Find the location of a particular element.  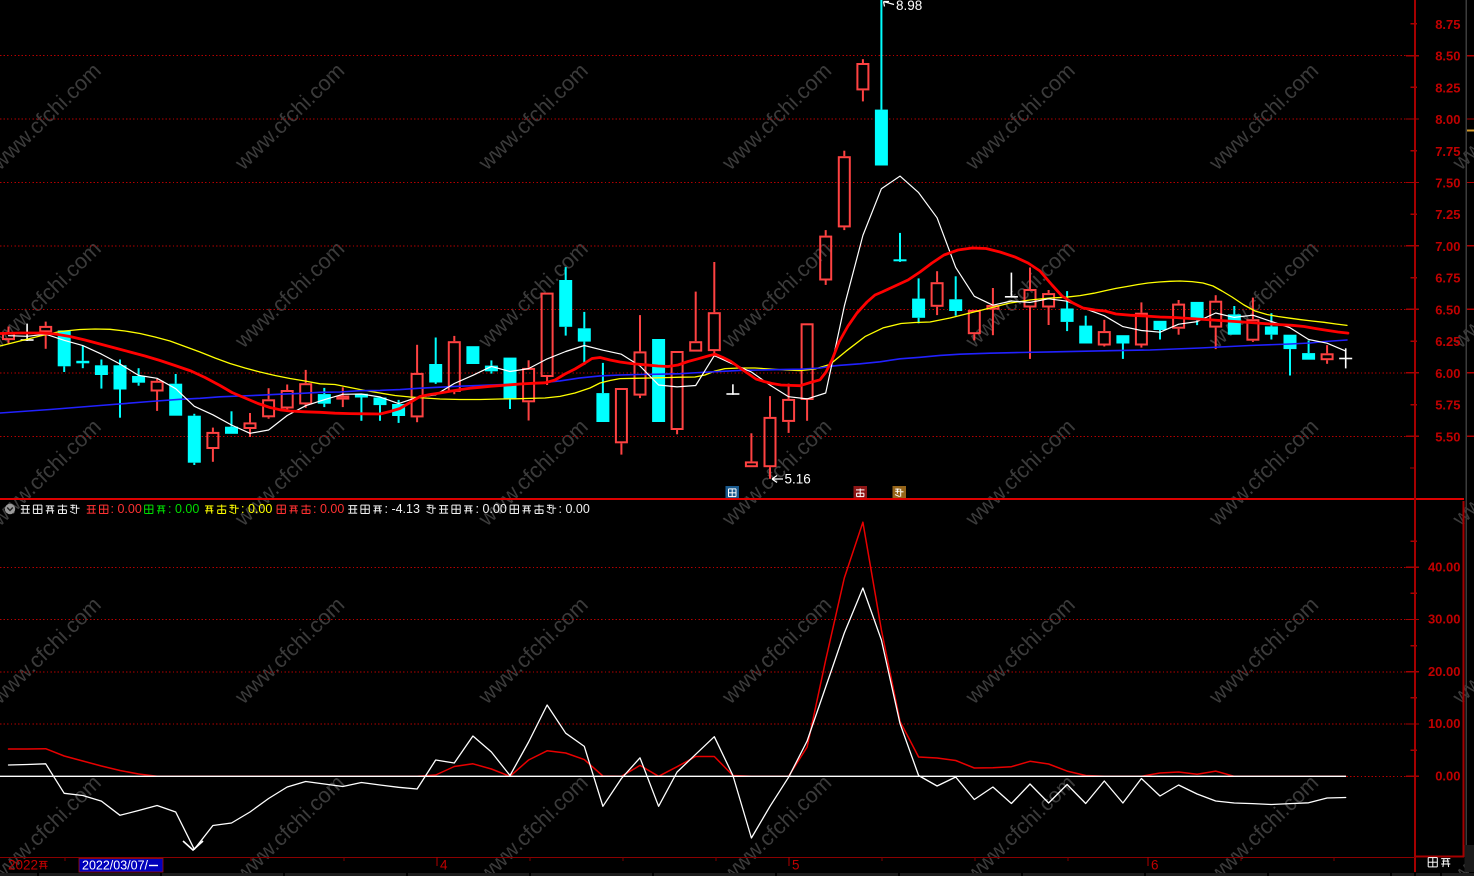

svg-text: 6 is located at coordinates (1155, 865).